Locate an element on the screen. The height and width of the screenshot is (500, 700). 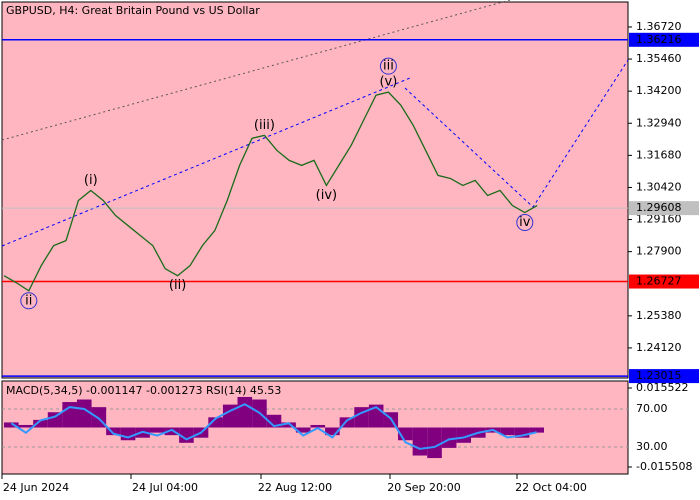
wave-label: (i) is located at coordinates (91, 180).